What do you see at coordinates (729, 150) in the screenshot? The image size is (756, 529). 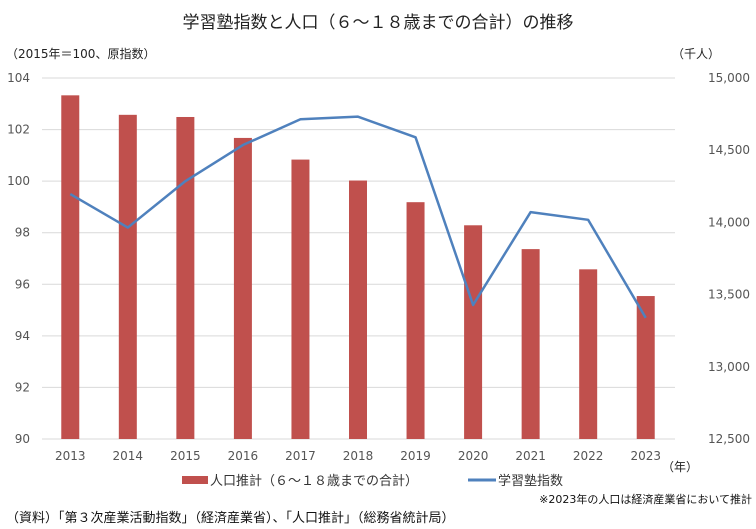 I see `right-tick-label: 14,500` at bounding box center [729, 150].